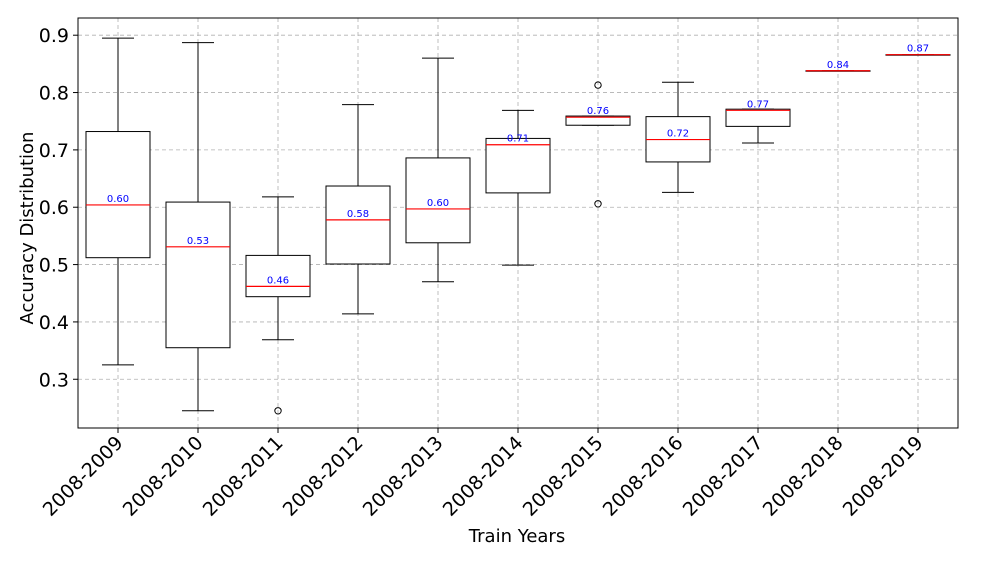  What do you see at coordinates (323, 476) in the screenshot?
I see `x-tick-label: 2008-2012` at bounding box center [323, 476].